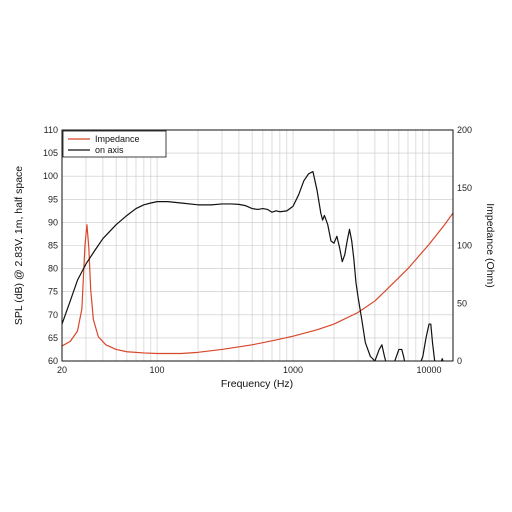  What do you see at coordinates (429, 370) in the screenshot?
I see `x-tick-label: 10000` at bounding box center [429, 370].